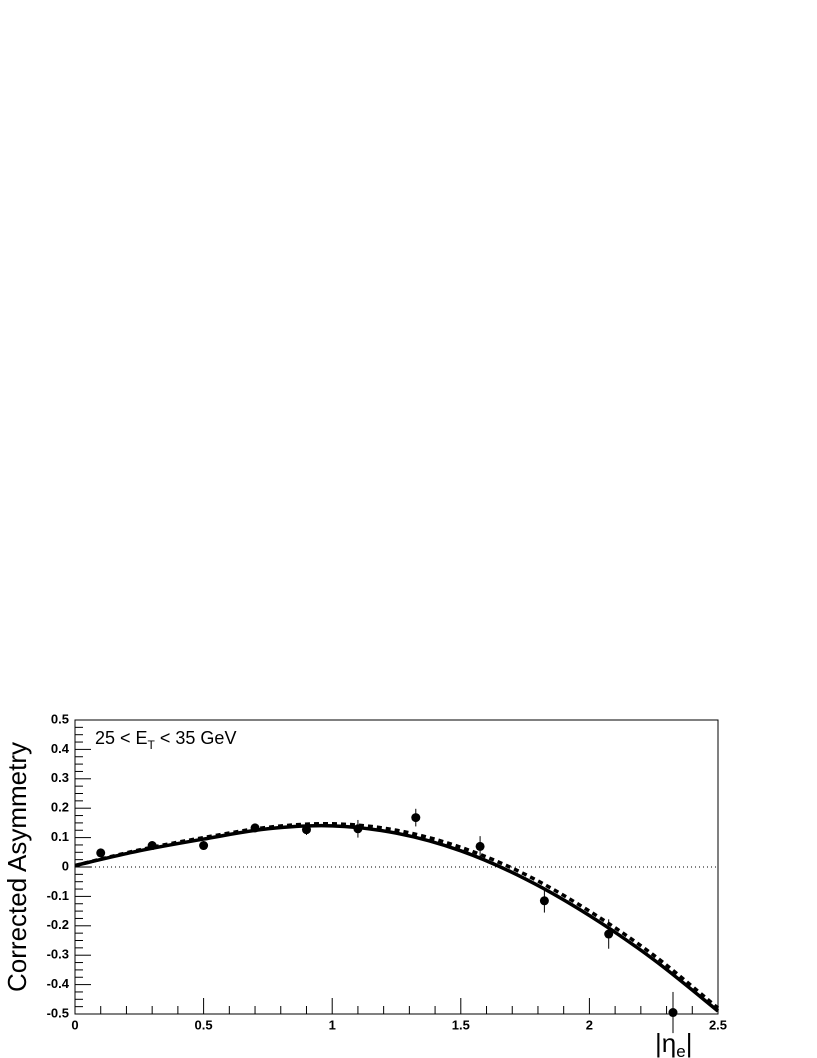 The width and height of the screenshot is (817, 1058). I want to click on y-axis-label: Corrected Asymmetry, so click(17, 867).